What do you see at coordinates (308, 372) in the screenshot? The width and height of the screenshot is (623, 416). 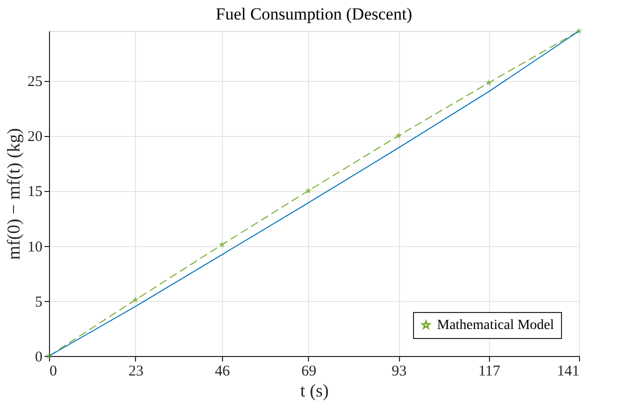 I see `x-tick-label: 69` at bounding box center [308, 372].